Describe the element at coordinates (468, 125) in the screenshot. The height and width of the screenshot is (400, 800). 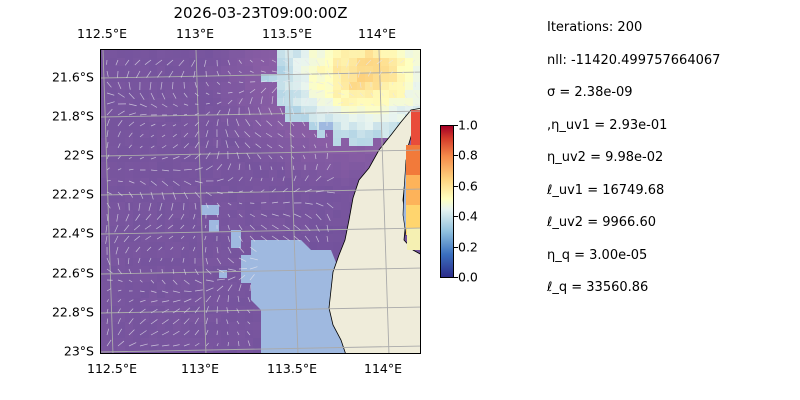
I see `colorbar-tick-label: 1.0` at that location.